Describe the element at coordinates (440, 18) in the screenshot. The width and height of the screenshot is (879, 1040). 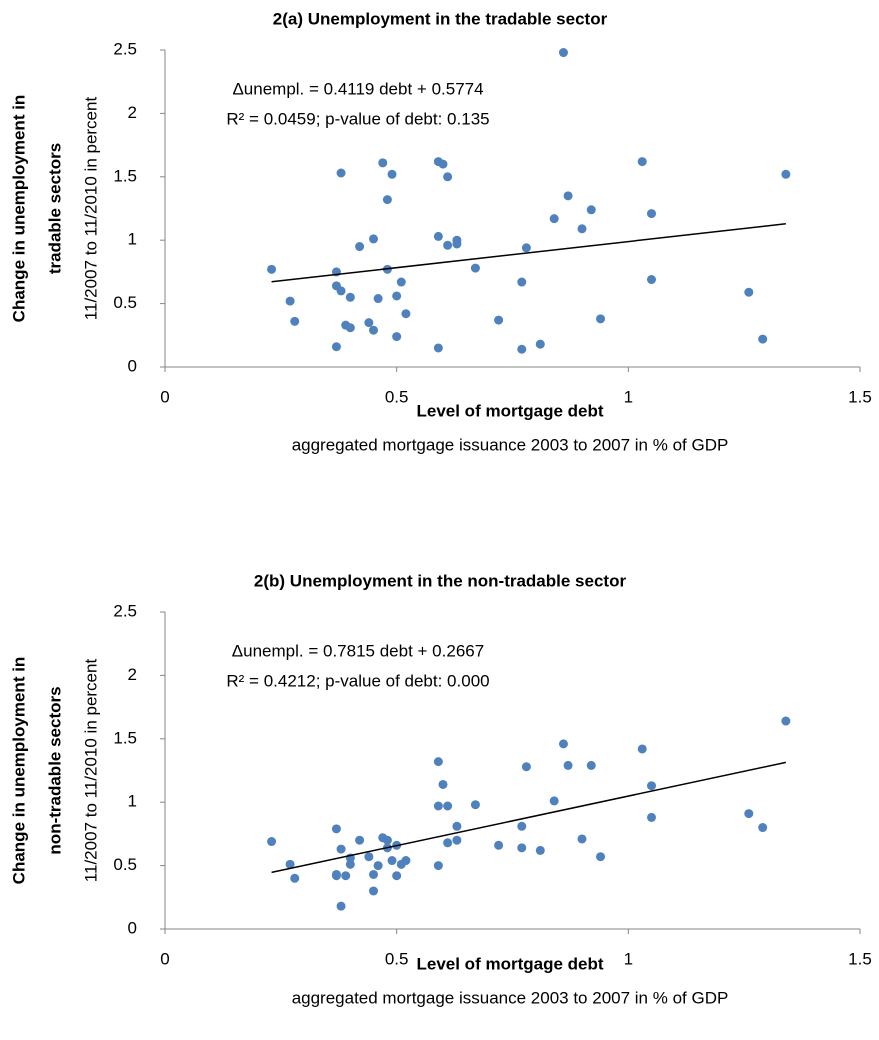
I see `chart-title: 2(a) Unemployment in the tradable sector` at that location.